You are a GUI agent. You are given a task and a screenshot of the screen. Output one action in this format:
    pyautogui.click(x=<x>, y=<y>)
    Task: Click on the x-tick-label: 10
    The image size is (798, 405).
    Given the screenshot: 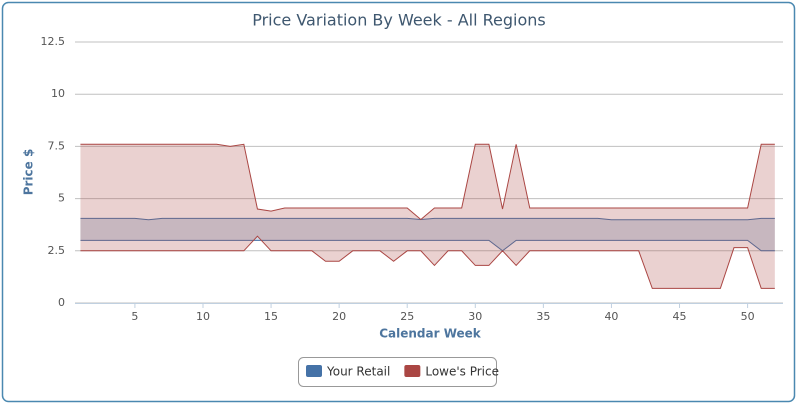 What is the action you would take?
    pyautogui.click(x=203, y=316)
    